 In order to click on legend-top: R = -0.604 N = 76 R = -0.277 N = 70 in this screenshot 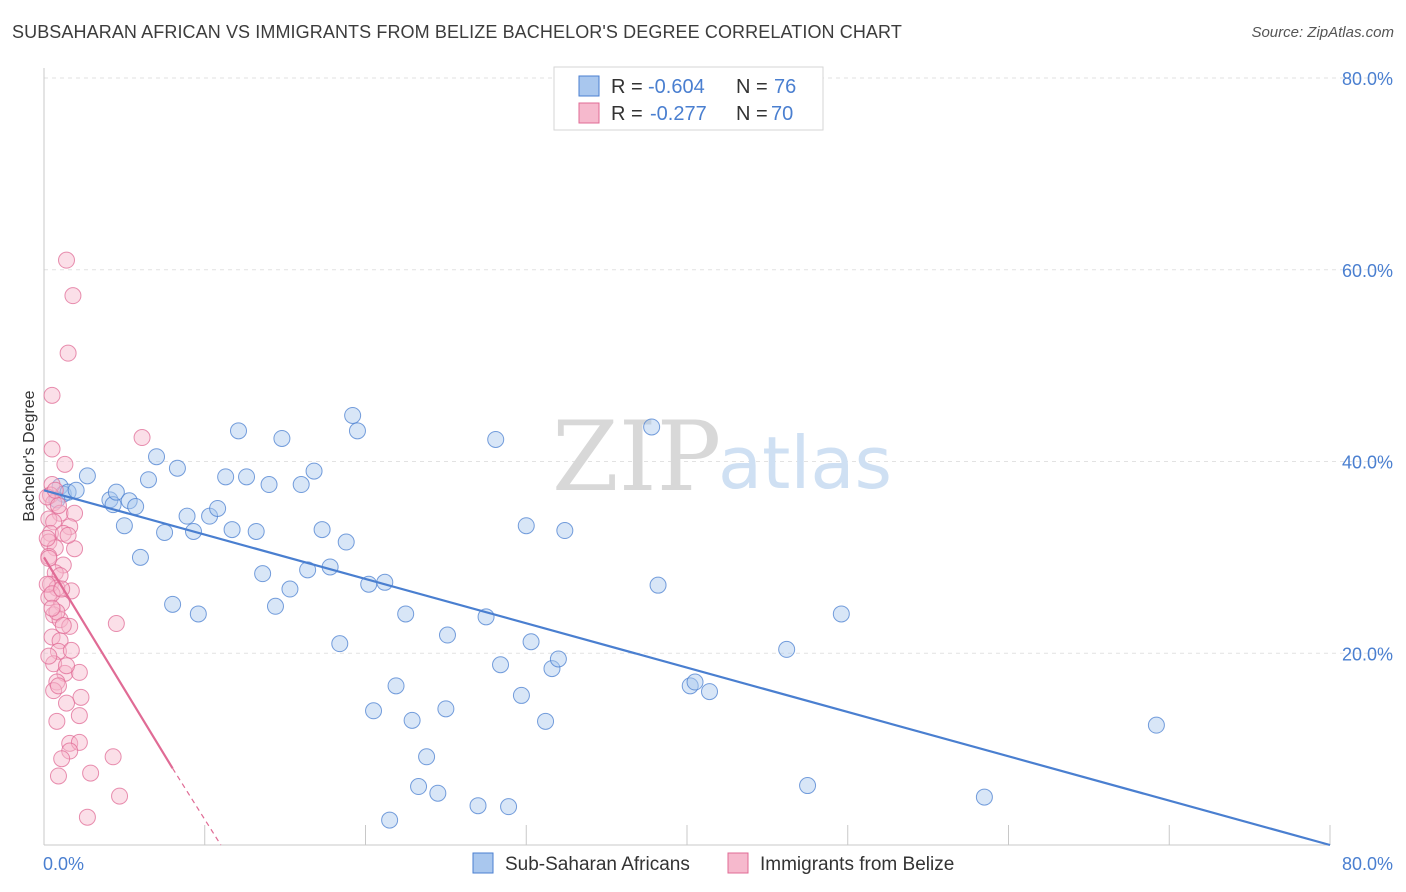, I will do `click(688, 98)`.